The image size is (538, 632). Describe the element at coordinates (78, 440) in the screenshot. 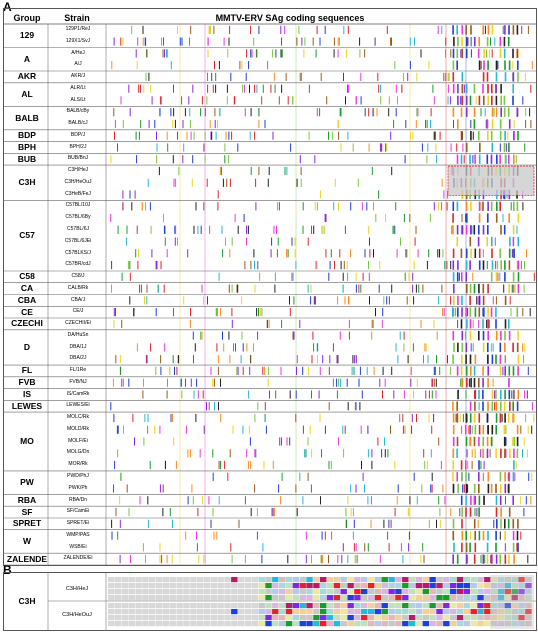

I see `strain-label: MOLF/Ei` at that location.